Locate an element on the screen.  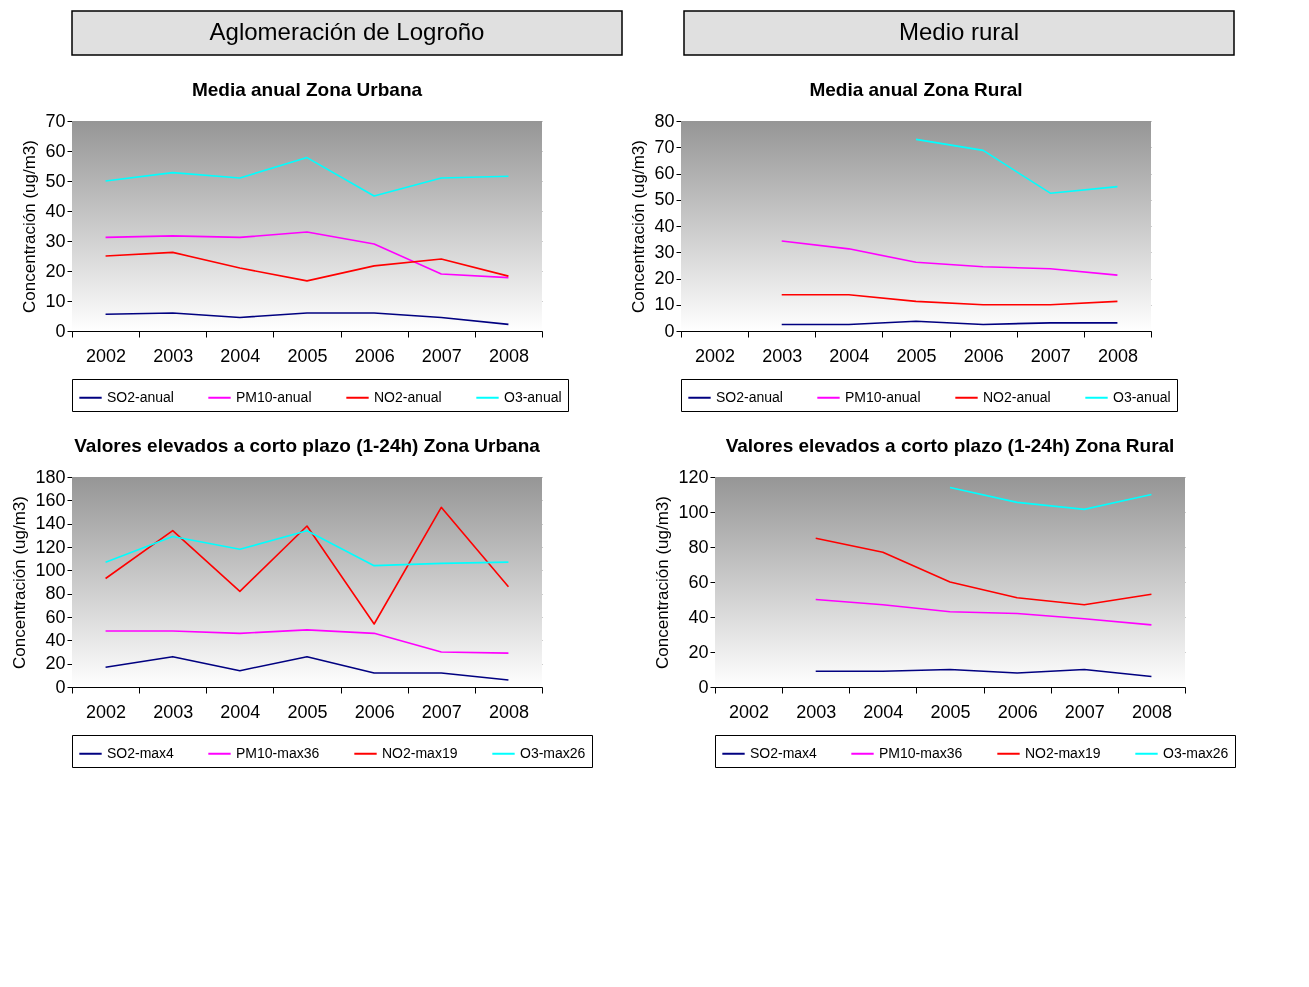
chart-title: Valores elevados a corto plazo (1-24h) Zona Rural is located at coordinates (950, 445).